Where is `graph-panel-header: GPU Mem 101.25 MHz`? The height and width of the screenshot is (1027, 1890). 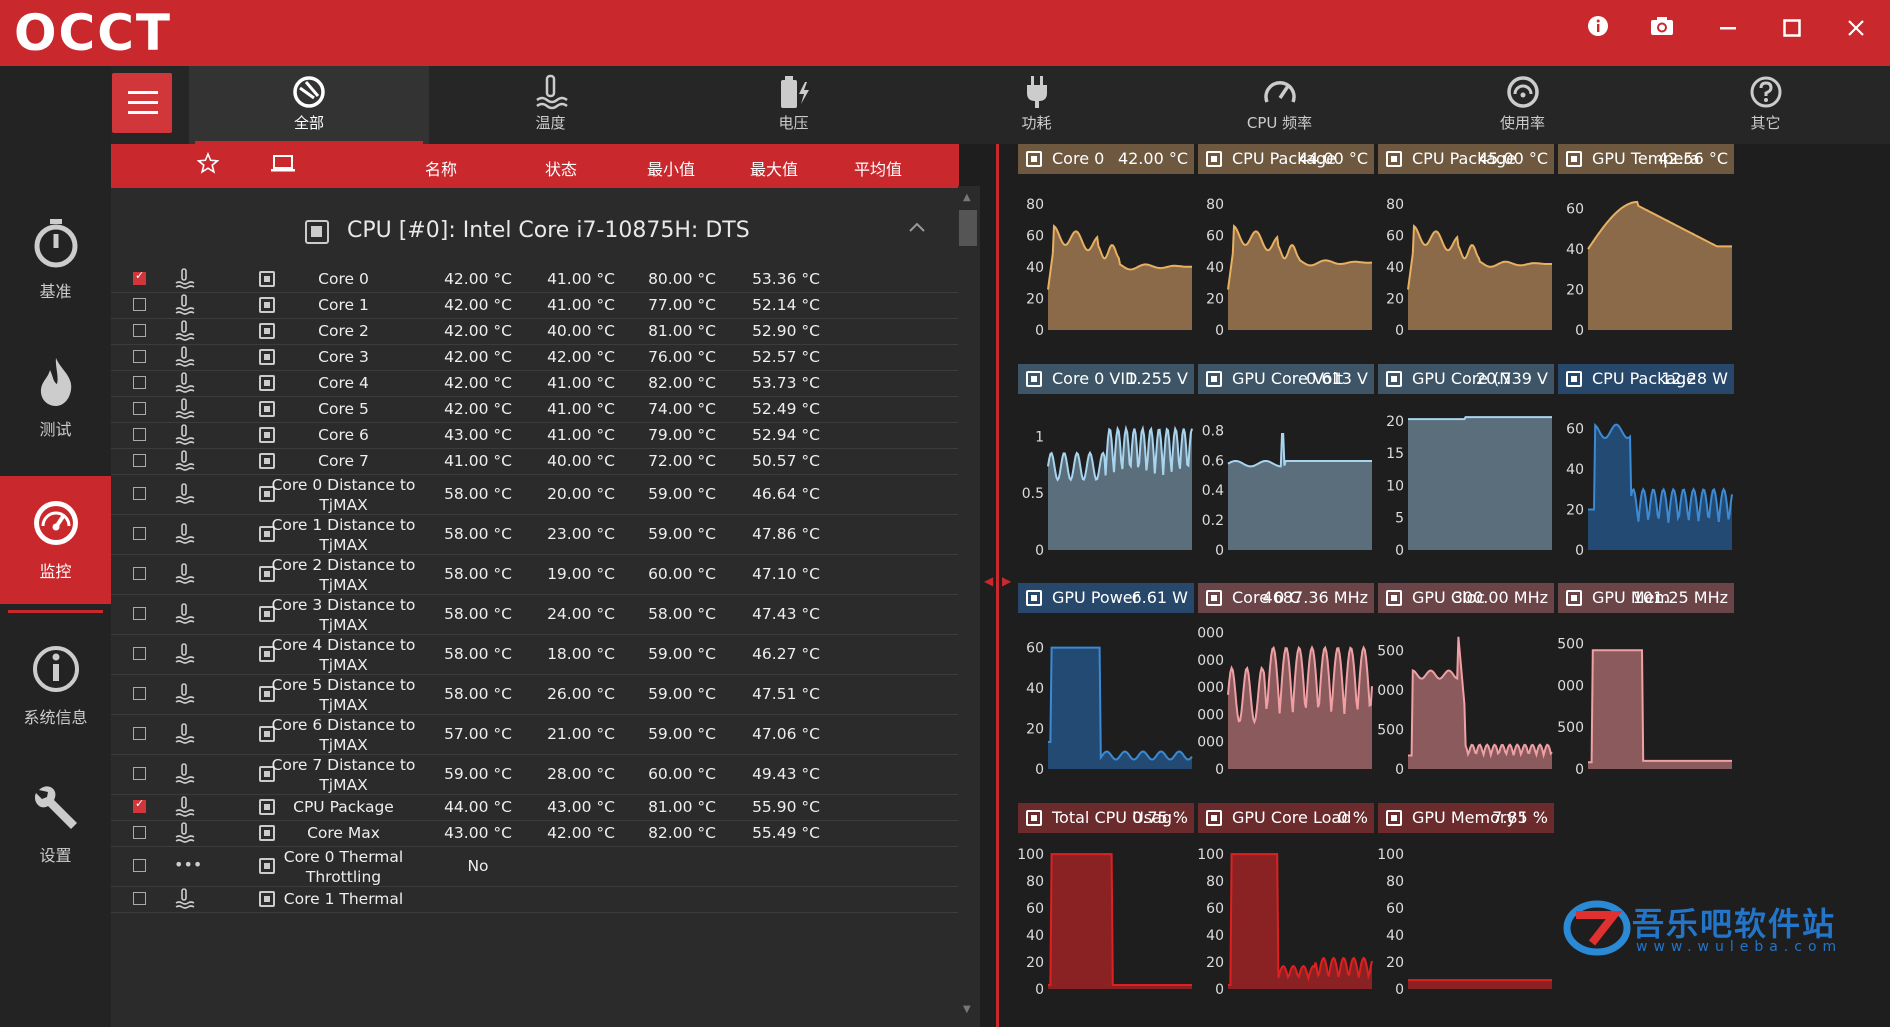
graph-panel-header: GPU Mem 101.25 MHz is located at coordinates (1646, 598).